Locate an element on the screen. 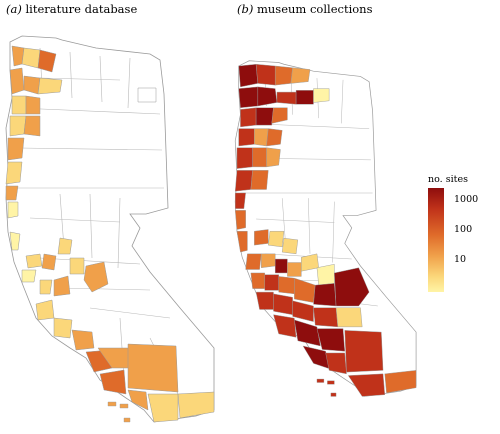 The height and width of the screenshot is (434, 500). legend-label-10: 10 is located at coordinates (460, 259).